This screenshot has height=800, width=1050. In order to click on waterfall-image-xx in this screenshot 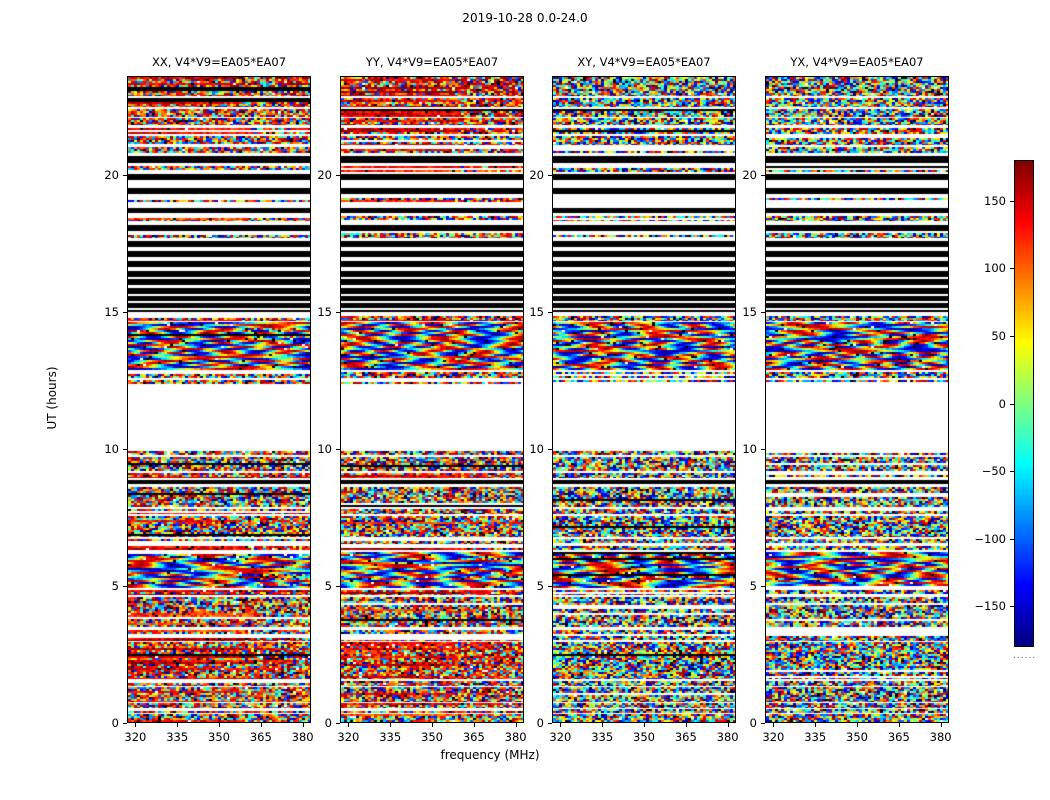, I will do `click(219, 399)`.